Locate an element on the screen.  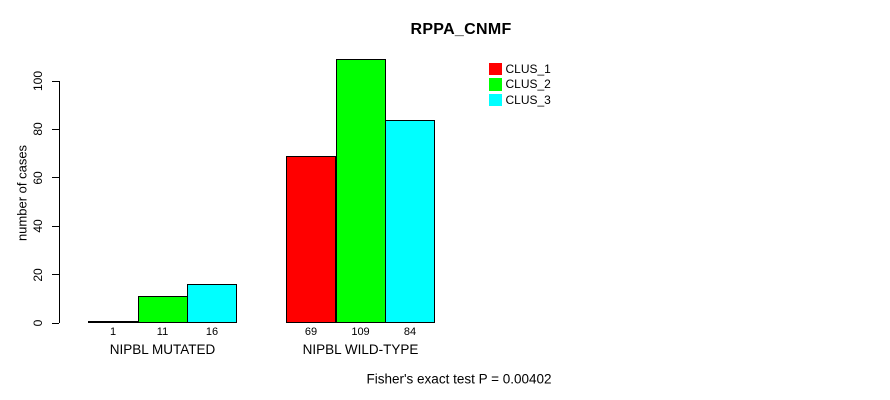
bar-value-label: 69 is located at coordinates (311, 332).